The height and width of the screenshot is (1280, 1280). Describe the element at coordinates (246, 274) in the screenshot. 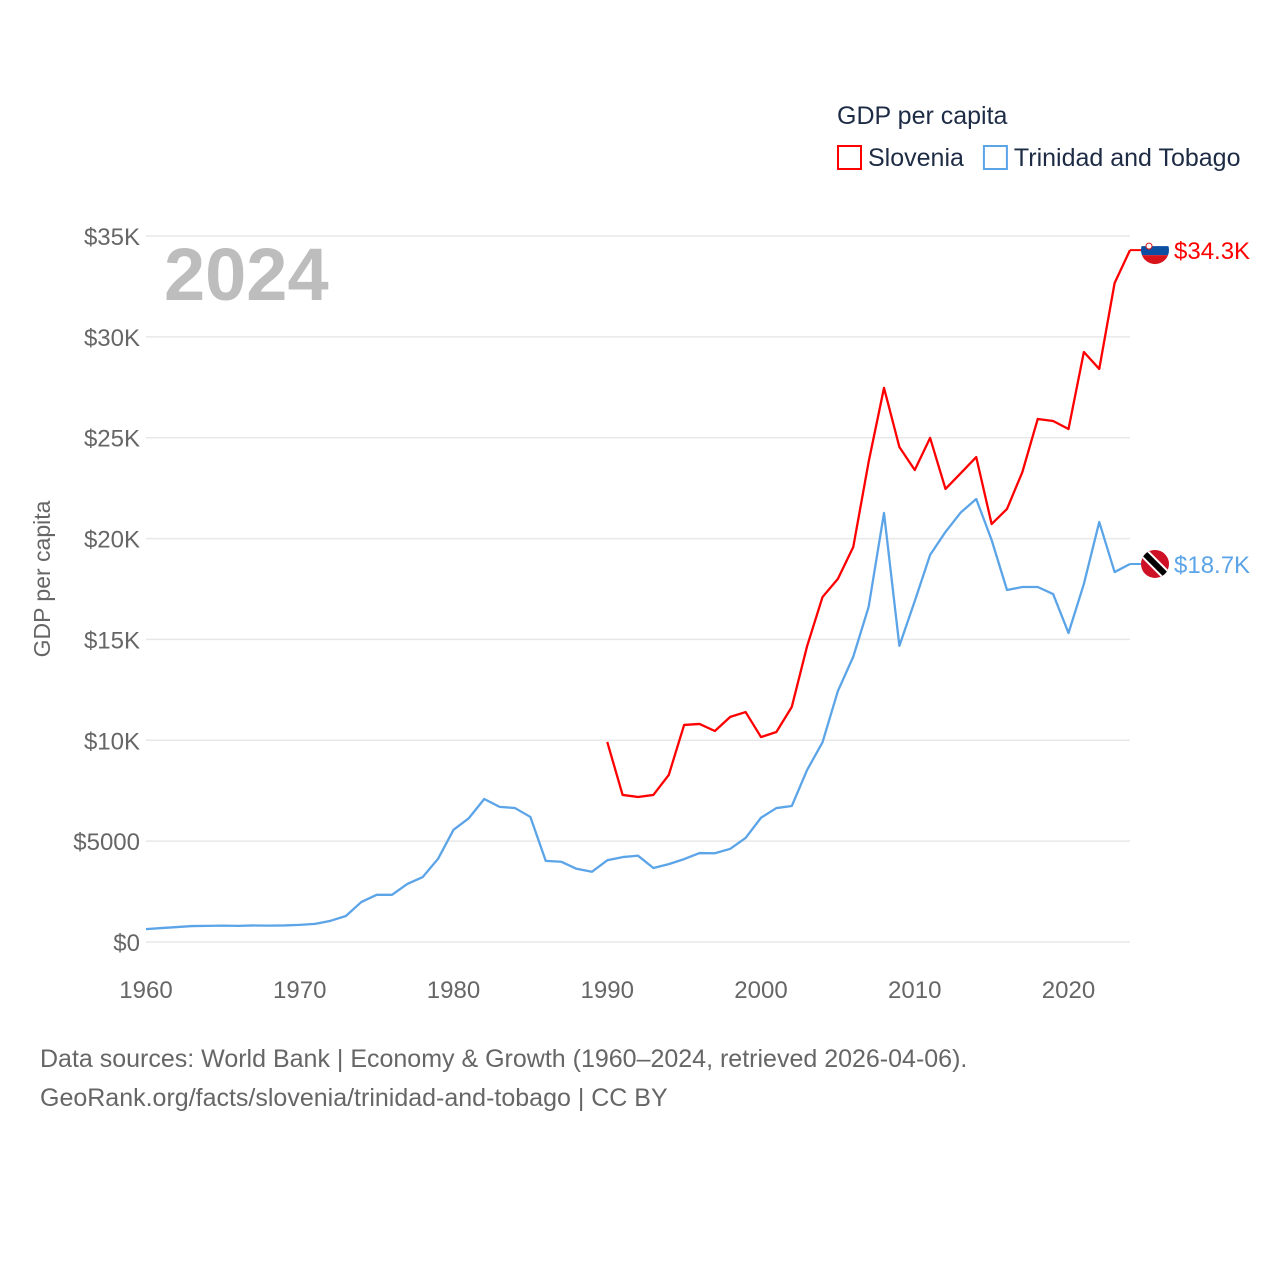

I see `year-watermark: 2024` at that location.